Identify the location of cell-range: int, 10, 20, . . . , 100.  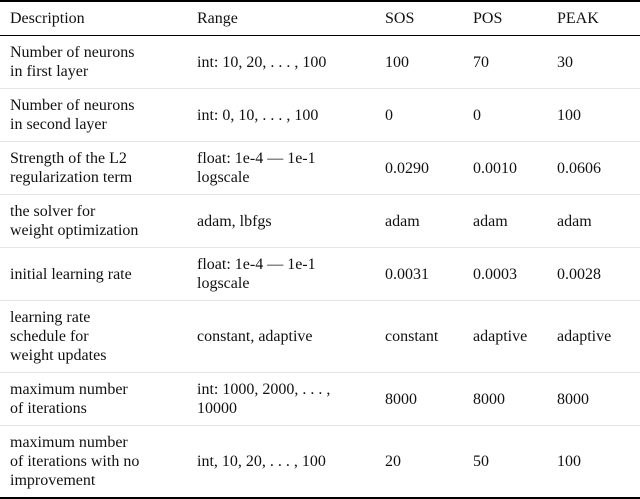
(281, 461).